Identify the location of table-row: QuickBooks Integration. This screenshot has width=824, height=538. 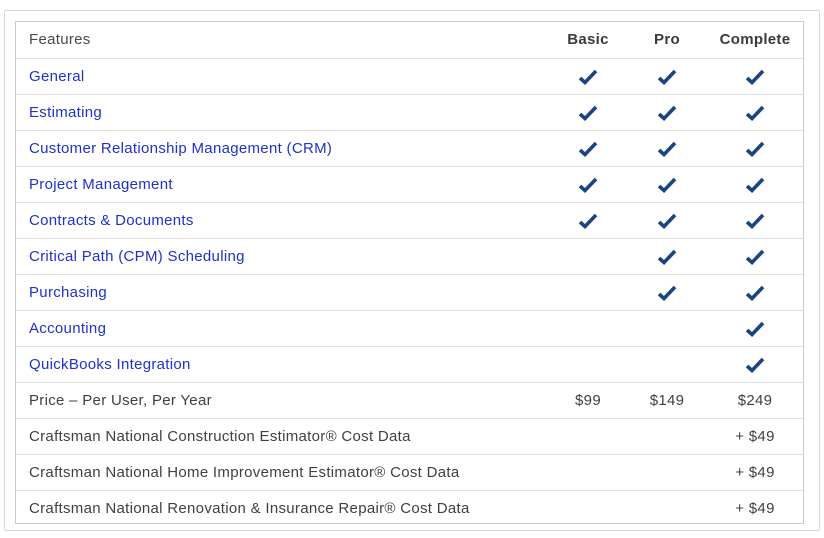
(409, 364).